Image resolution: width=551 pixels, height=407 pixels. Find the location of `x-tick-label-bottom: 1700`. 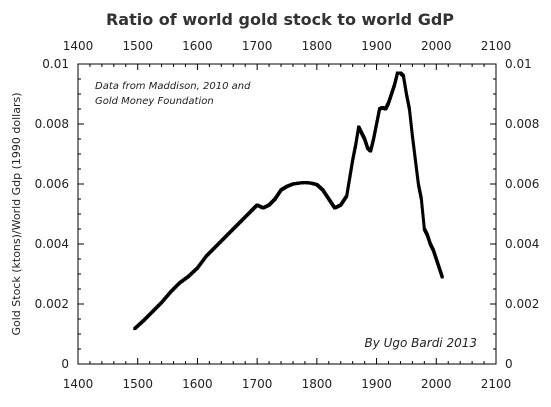

x-tick-label-bottom: 1700 is located at coordinates (257, 384).